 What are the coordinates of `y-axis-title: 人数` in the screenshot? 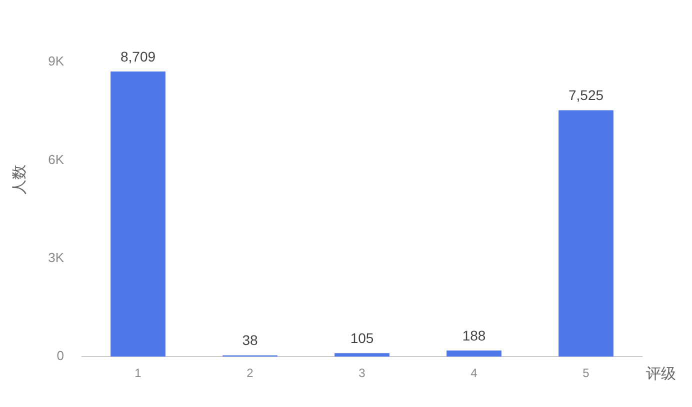 It's located at (19, 179).